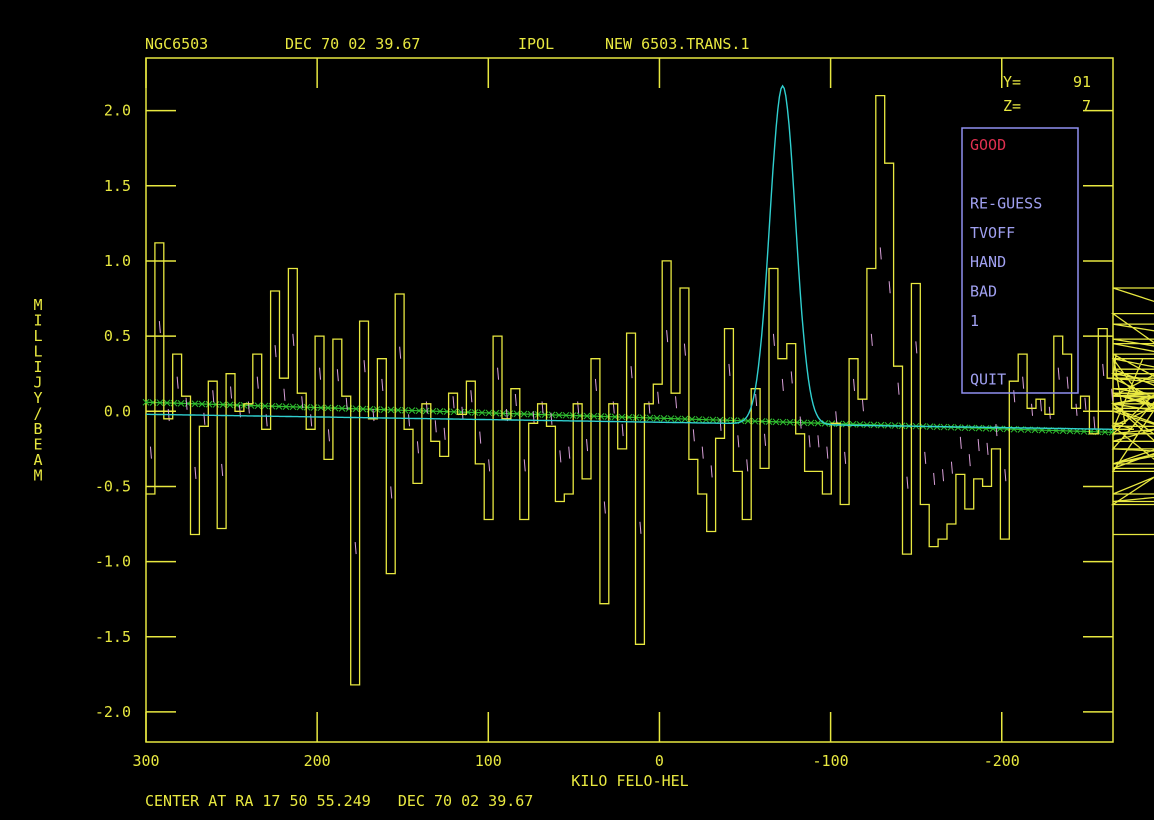 This screenshot has height=820, width=1154. I want to click on x-tick-label: -200, so click(1002, 761).